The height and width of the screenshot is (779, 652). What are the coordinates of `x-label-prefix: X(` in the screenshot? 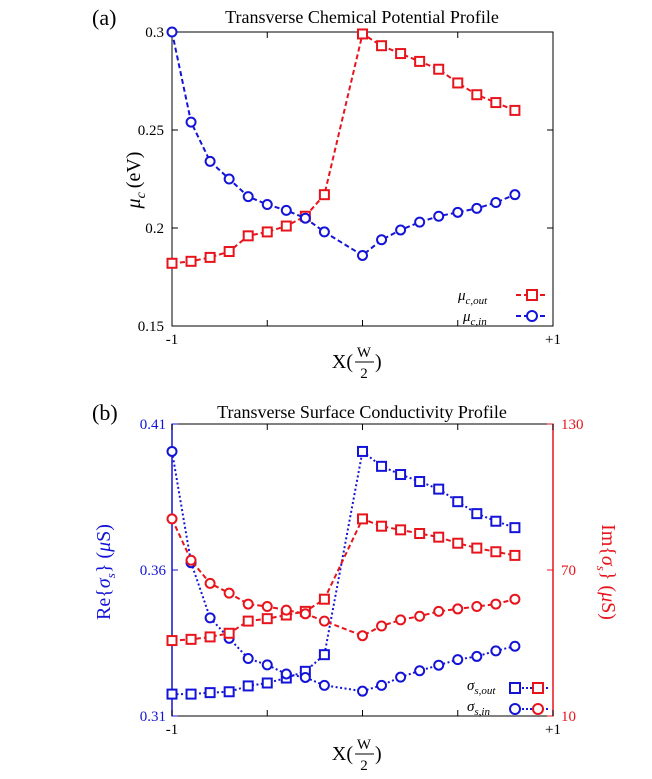 It's located at (342, 754).